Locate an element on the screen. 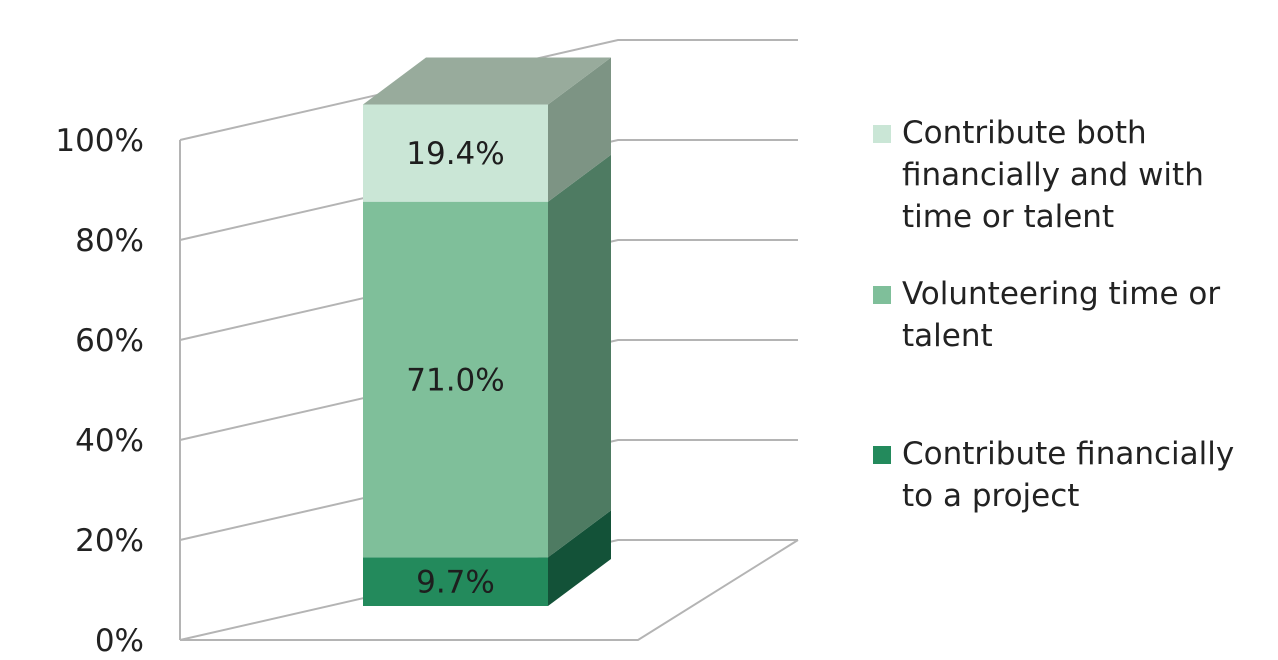 The image size is (1278, 660). legend-label: time or talent is located at coordinates (1008, 217).